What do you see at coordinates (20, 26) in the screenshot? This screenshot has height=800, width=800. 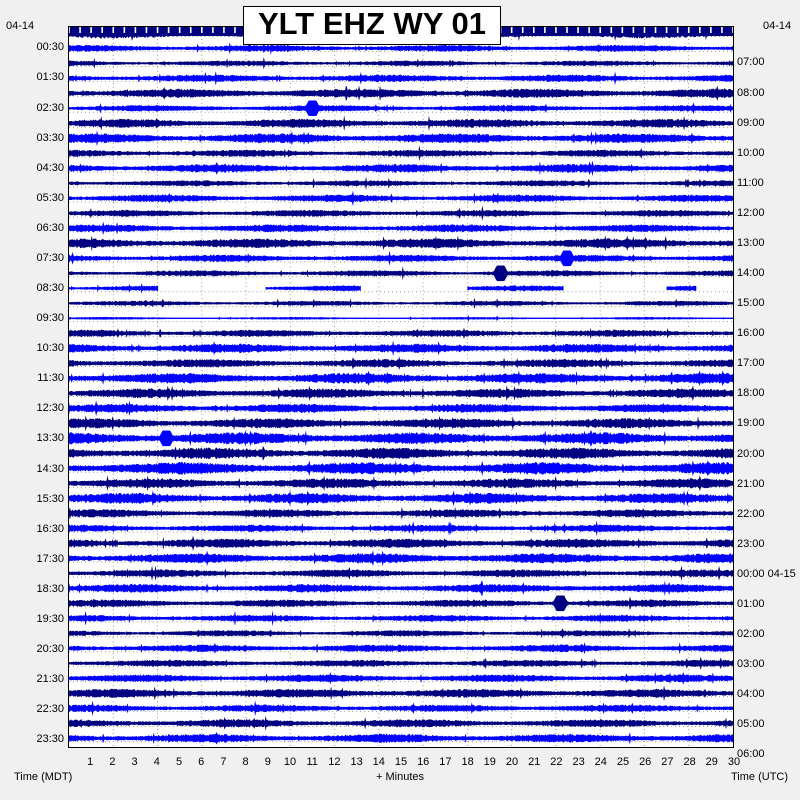 I see `start-date-label: 04-14` at bounding box center [20, 26].